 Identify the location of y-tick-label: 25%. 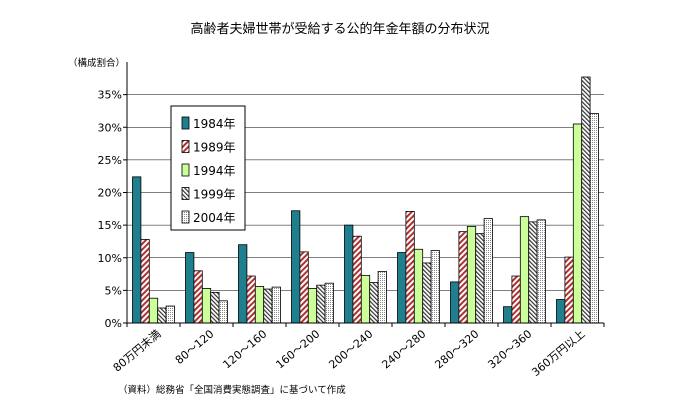
(110, 160).